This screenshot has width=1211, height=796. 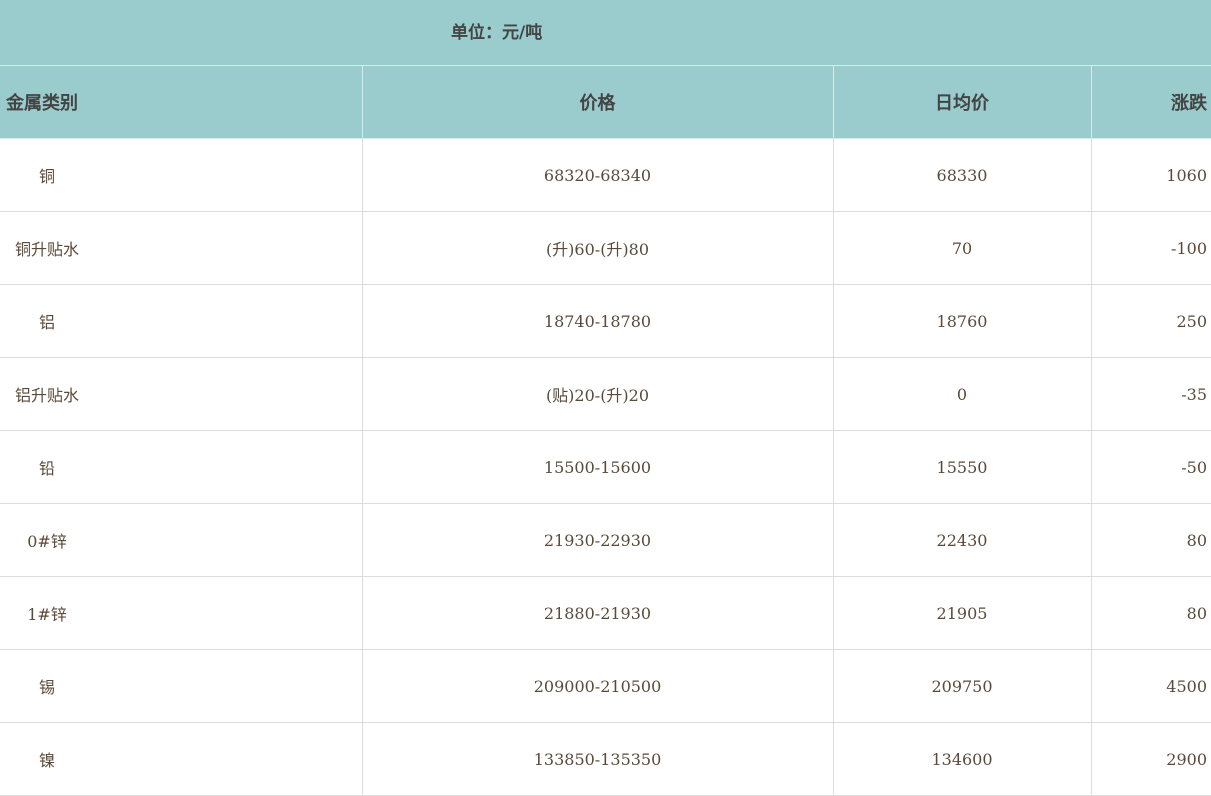 I want to click on metal-name-cell: 铜, so click(x=181, y=175).